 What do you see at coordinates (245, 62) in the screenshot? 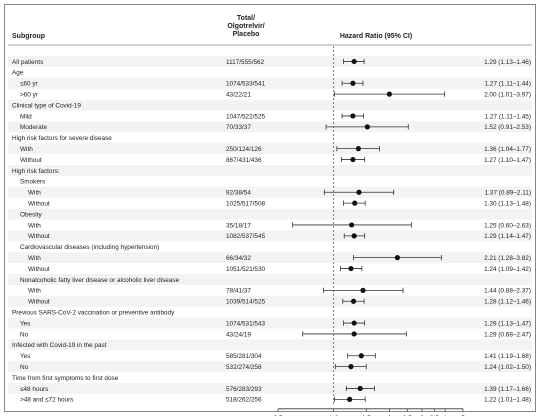
I see `counts-value: 1117/555/562` at bounding box center [245, 62].